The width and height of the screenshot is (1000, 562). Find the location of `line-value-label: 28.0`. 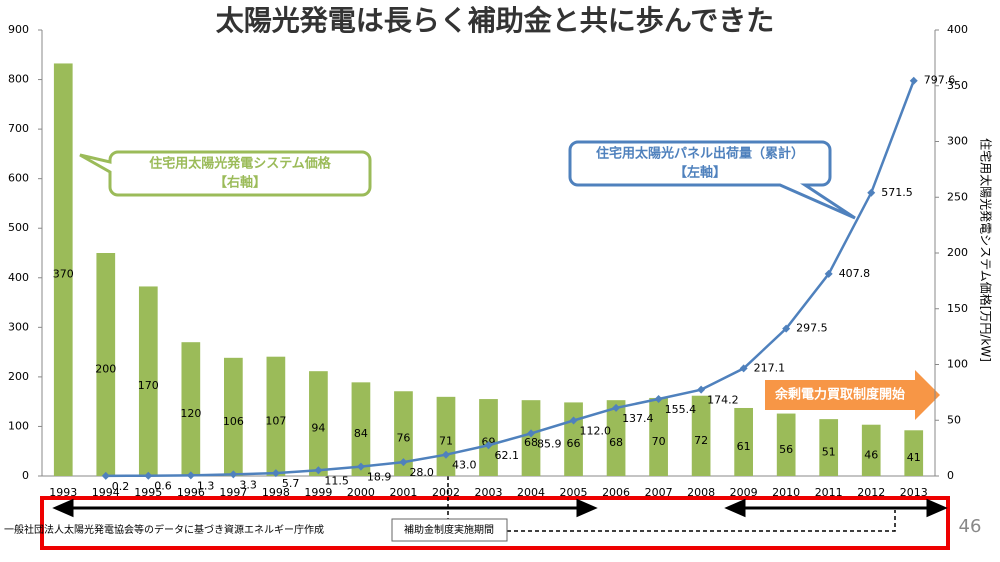

line-value-label: 28.0 is located at coordinates (421, 472).